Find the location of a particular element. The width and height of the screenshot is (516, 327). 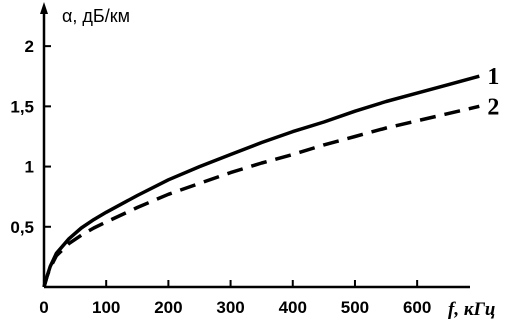

x-tick-label: 400 is located at coordinates (293, 307).